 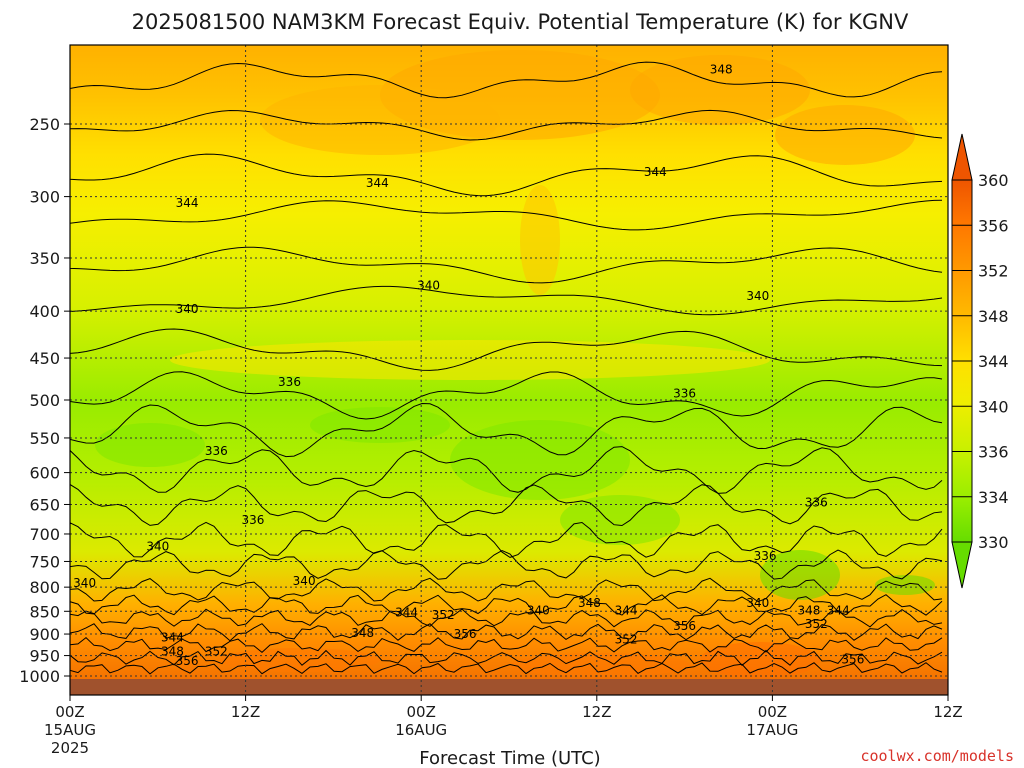 I want to click on x-tick-date: 16AUG, so click(x=421, y=730).